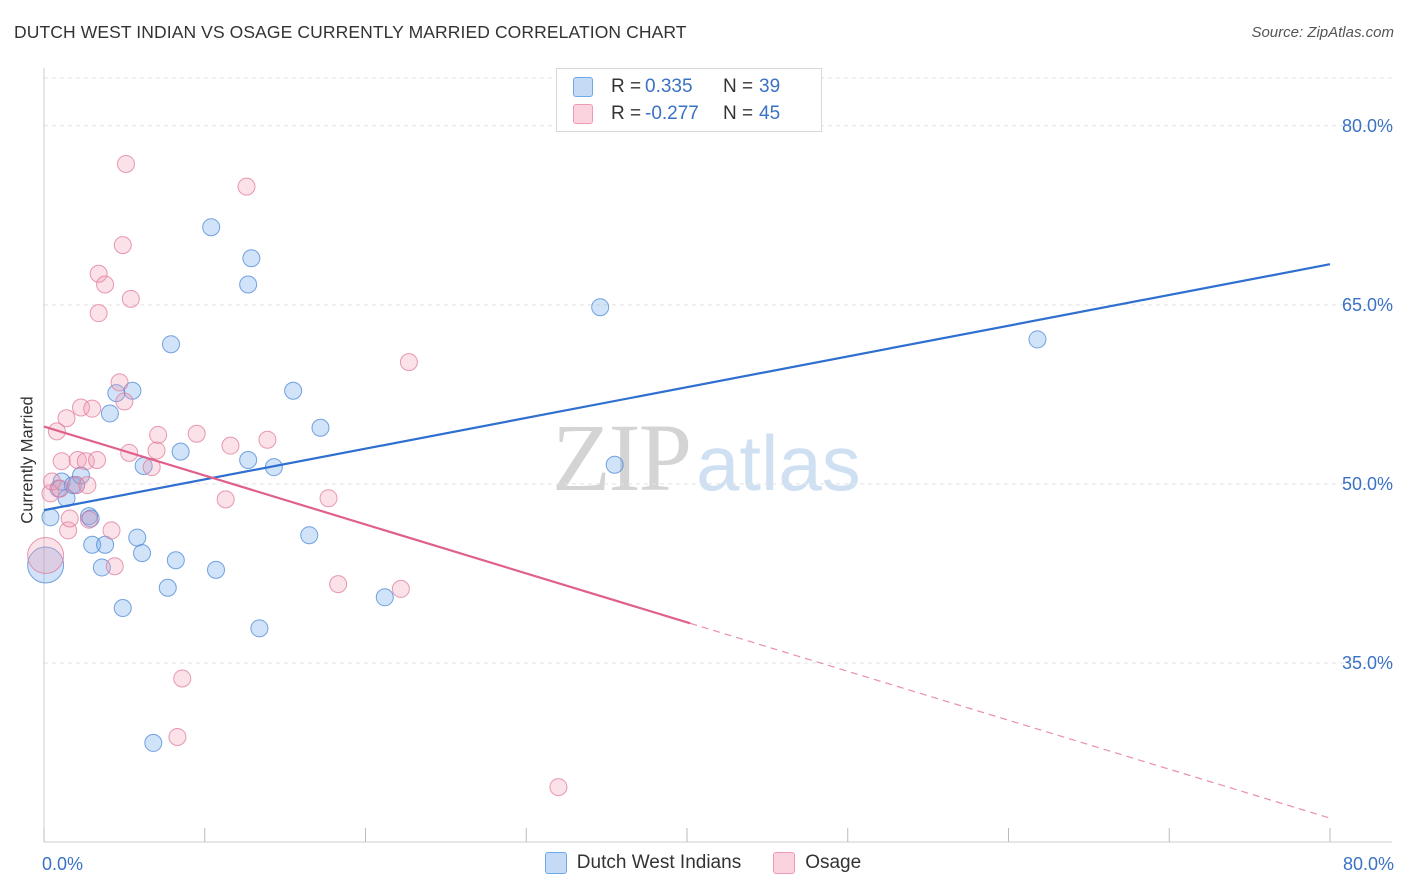  I want to click on osage-trendline, so click(367, 525).